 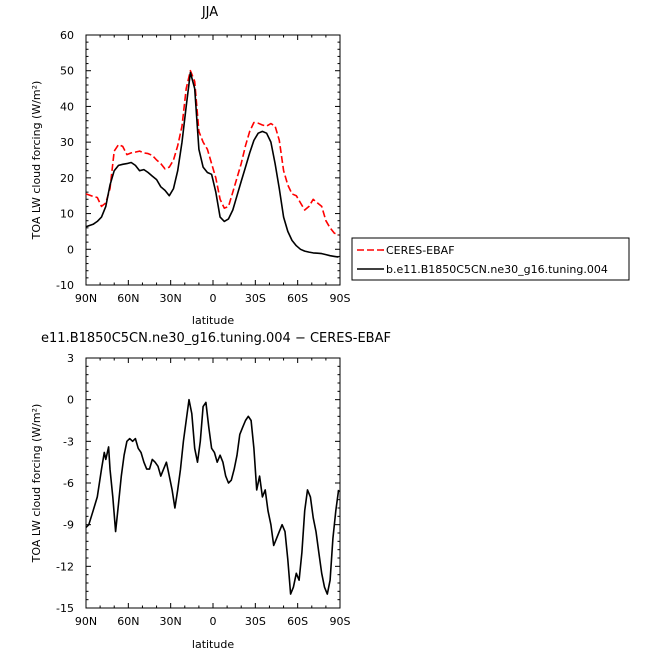 I want to click on bottom-y-tick-label: -12, so click(x=65, y=566).